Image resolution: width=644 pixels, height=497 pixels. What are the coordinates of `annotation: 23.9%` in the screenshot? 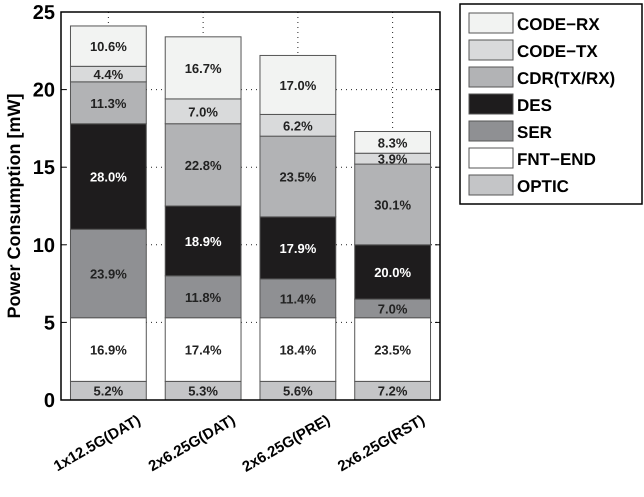 It's located at (109, 274).